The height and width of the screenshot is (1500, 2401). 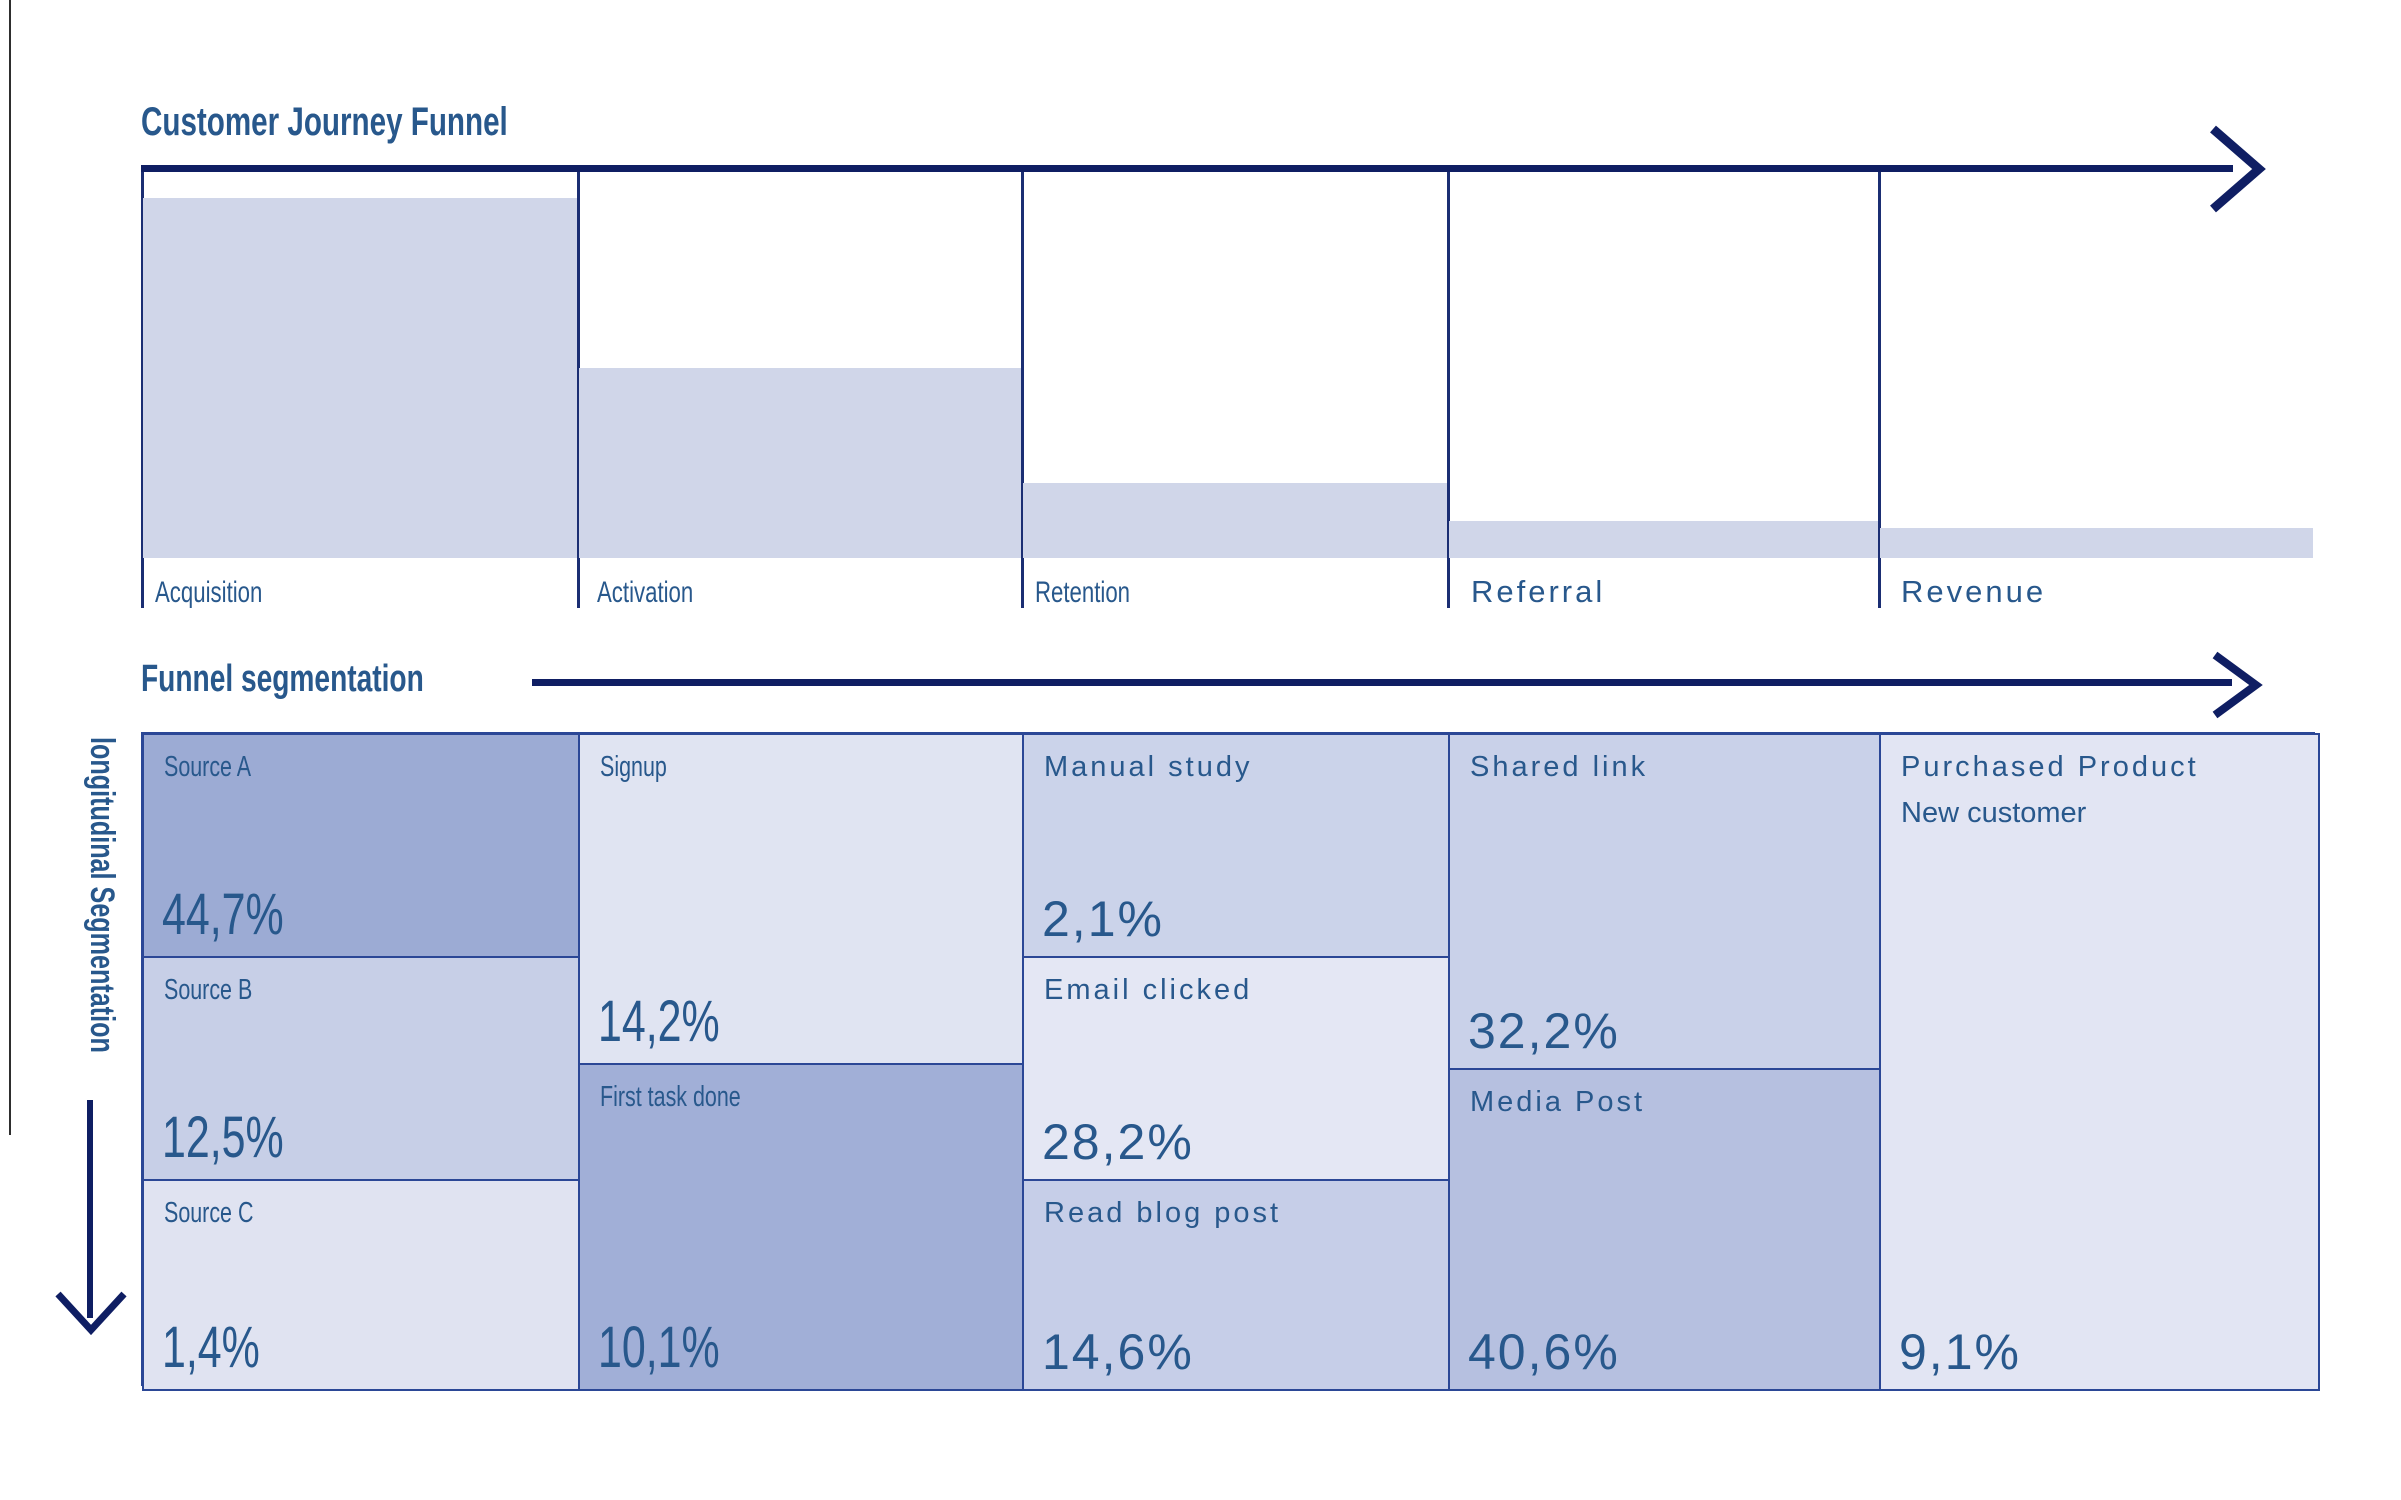 What do you see at coordinates (208, 990) in the screenshot?
I see `segment-label: Source B` at bounding box center [208, 990].